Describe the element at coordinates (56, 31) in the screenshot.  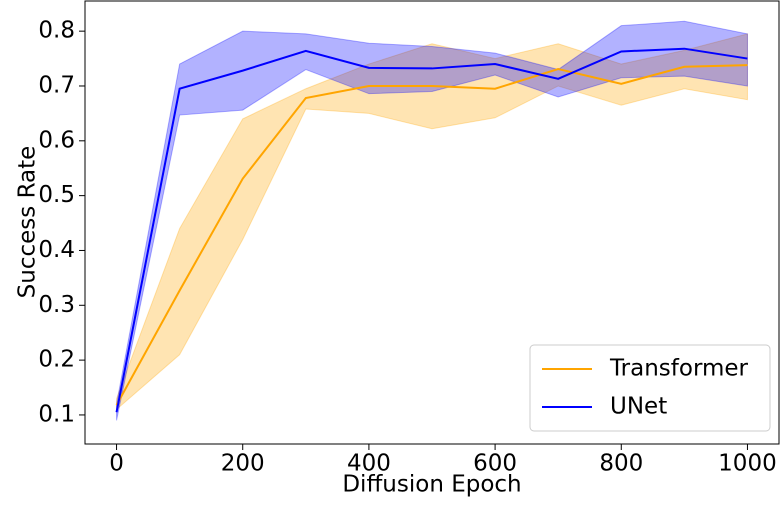
I see `y-tick-label: 0.8` at that location.